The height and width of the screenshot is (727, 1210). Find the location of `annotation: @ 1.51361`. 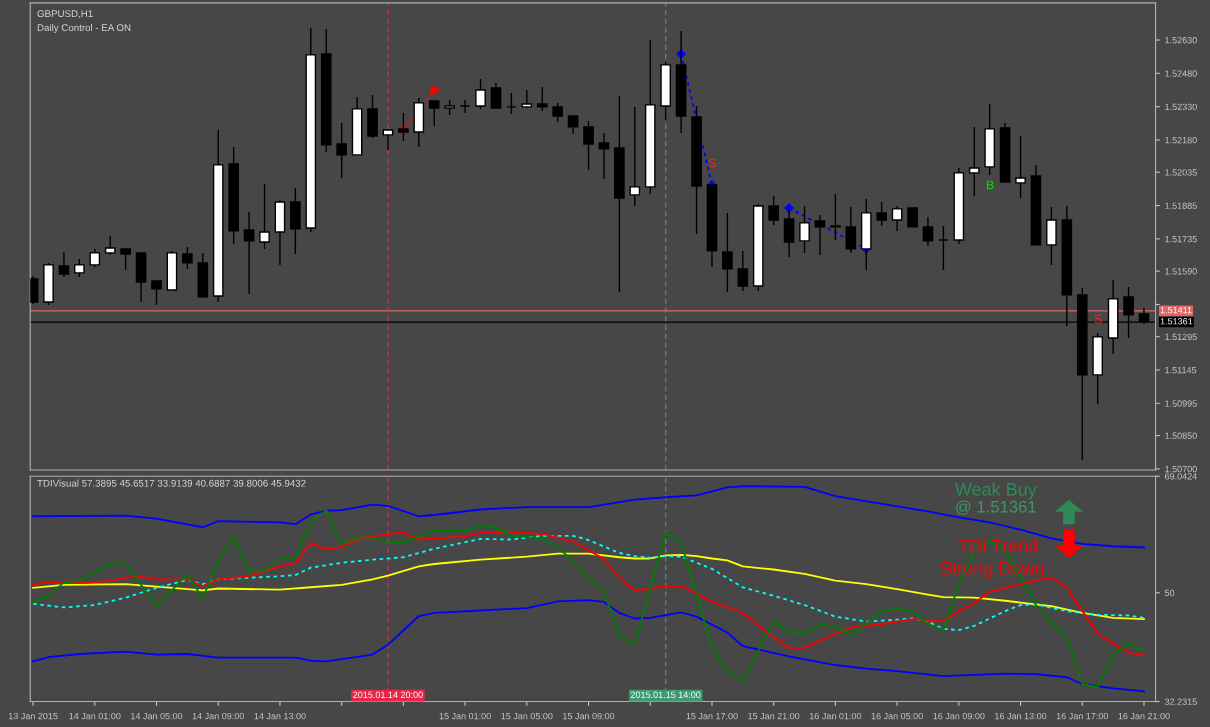

annotation: @ 1.51361 is located at coordinates (996, 507).